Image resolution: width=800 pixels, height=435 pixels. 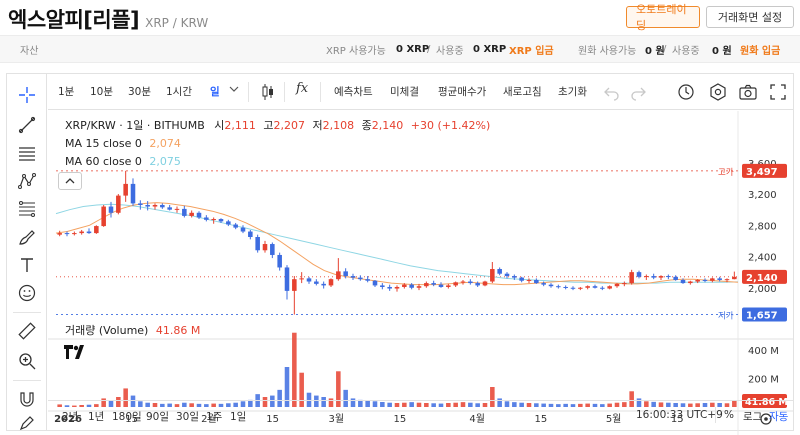 I want to click on range-180d: 180일, so click(x=127, y=417).